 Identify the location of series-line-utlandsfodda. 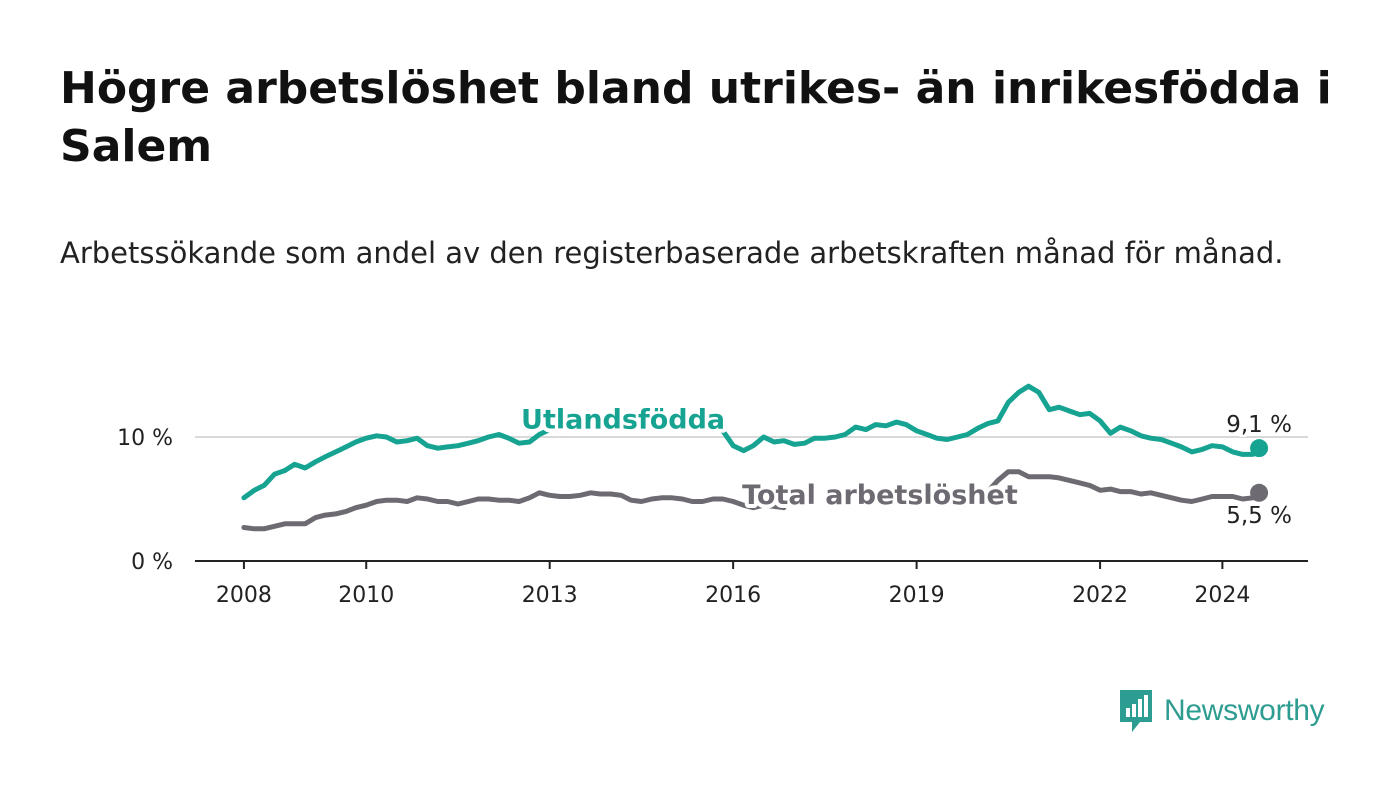
(751, 442).